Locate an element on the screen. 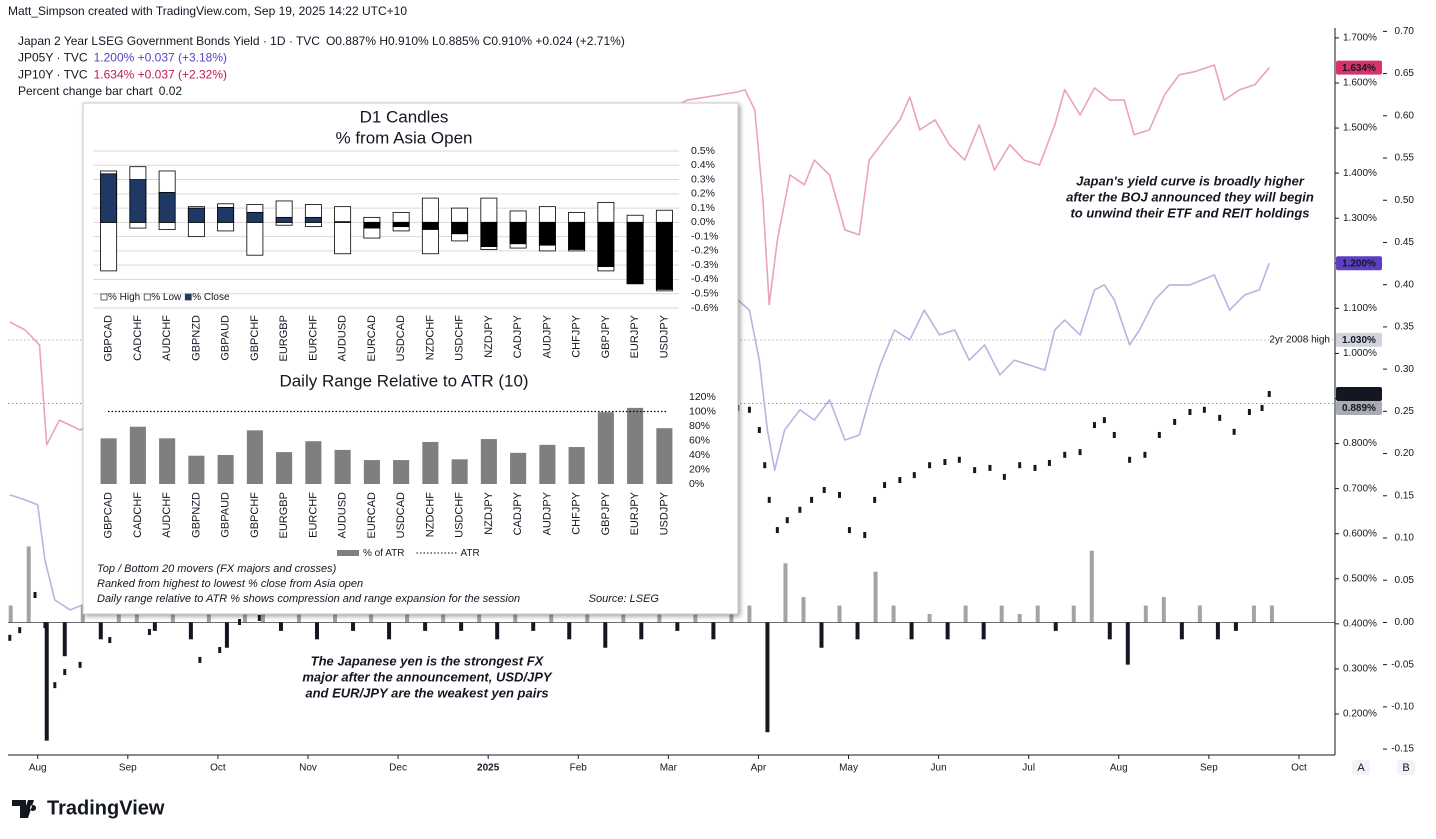 This screenshot has width=1436, height=839. legend-label: % Close is located at coordinates (211, 297).